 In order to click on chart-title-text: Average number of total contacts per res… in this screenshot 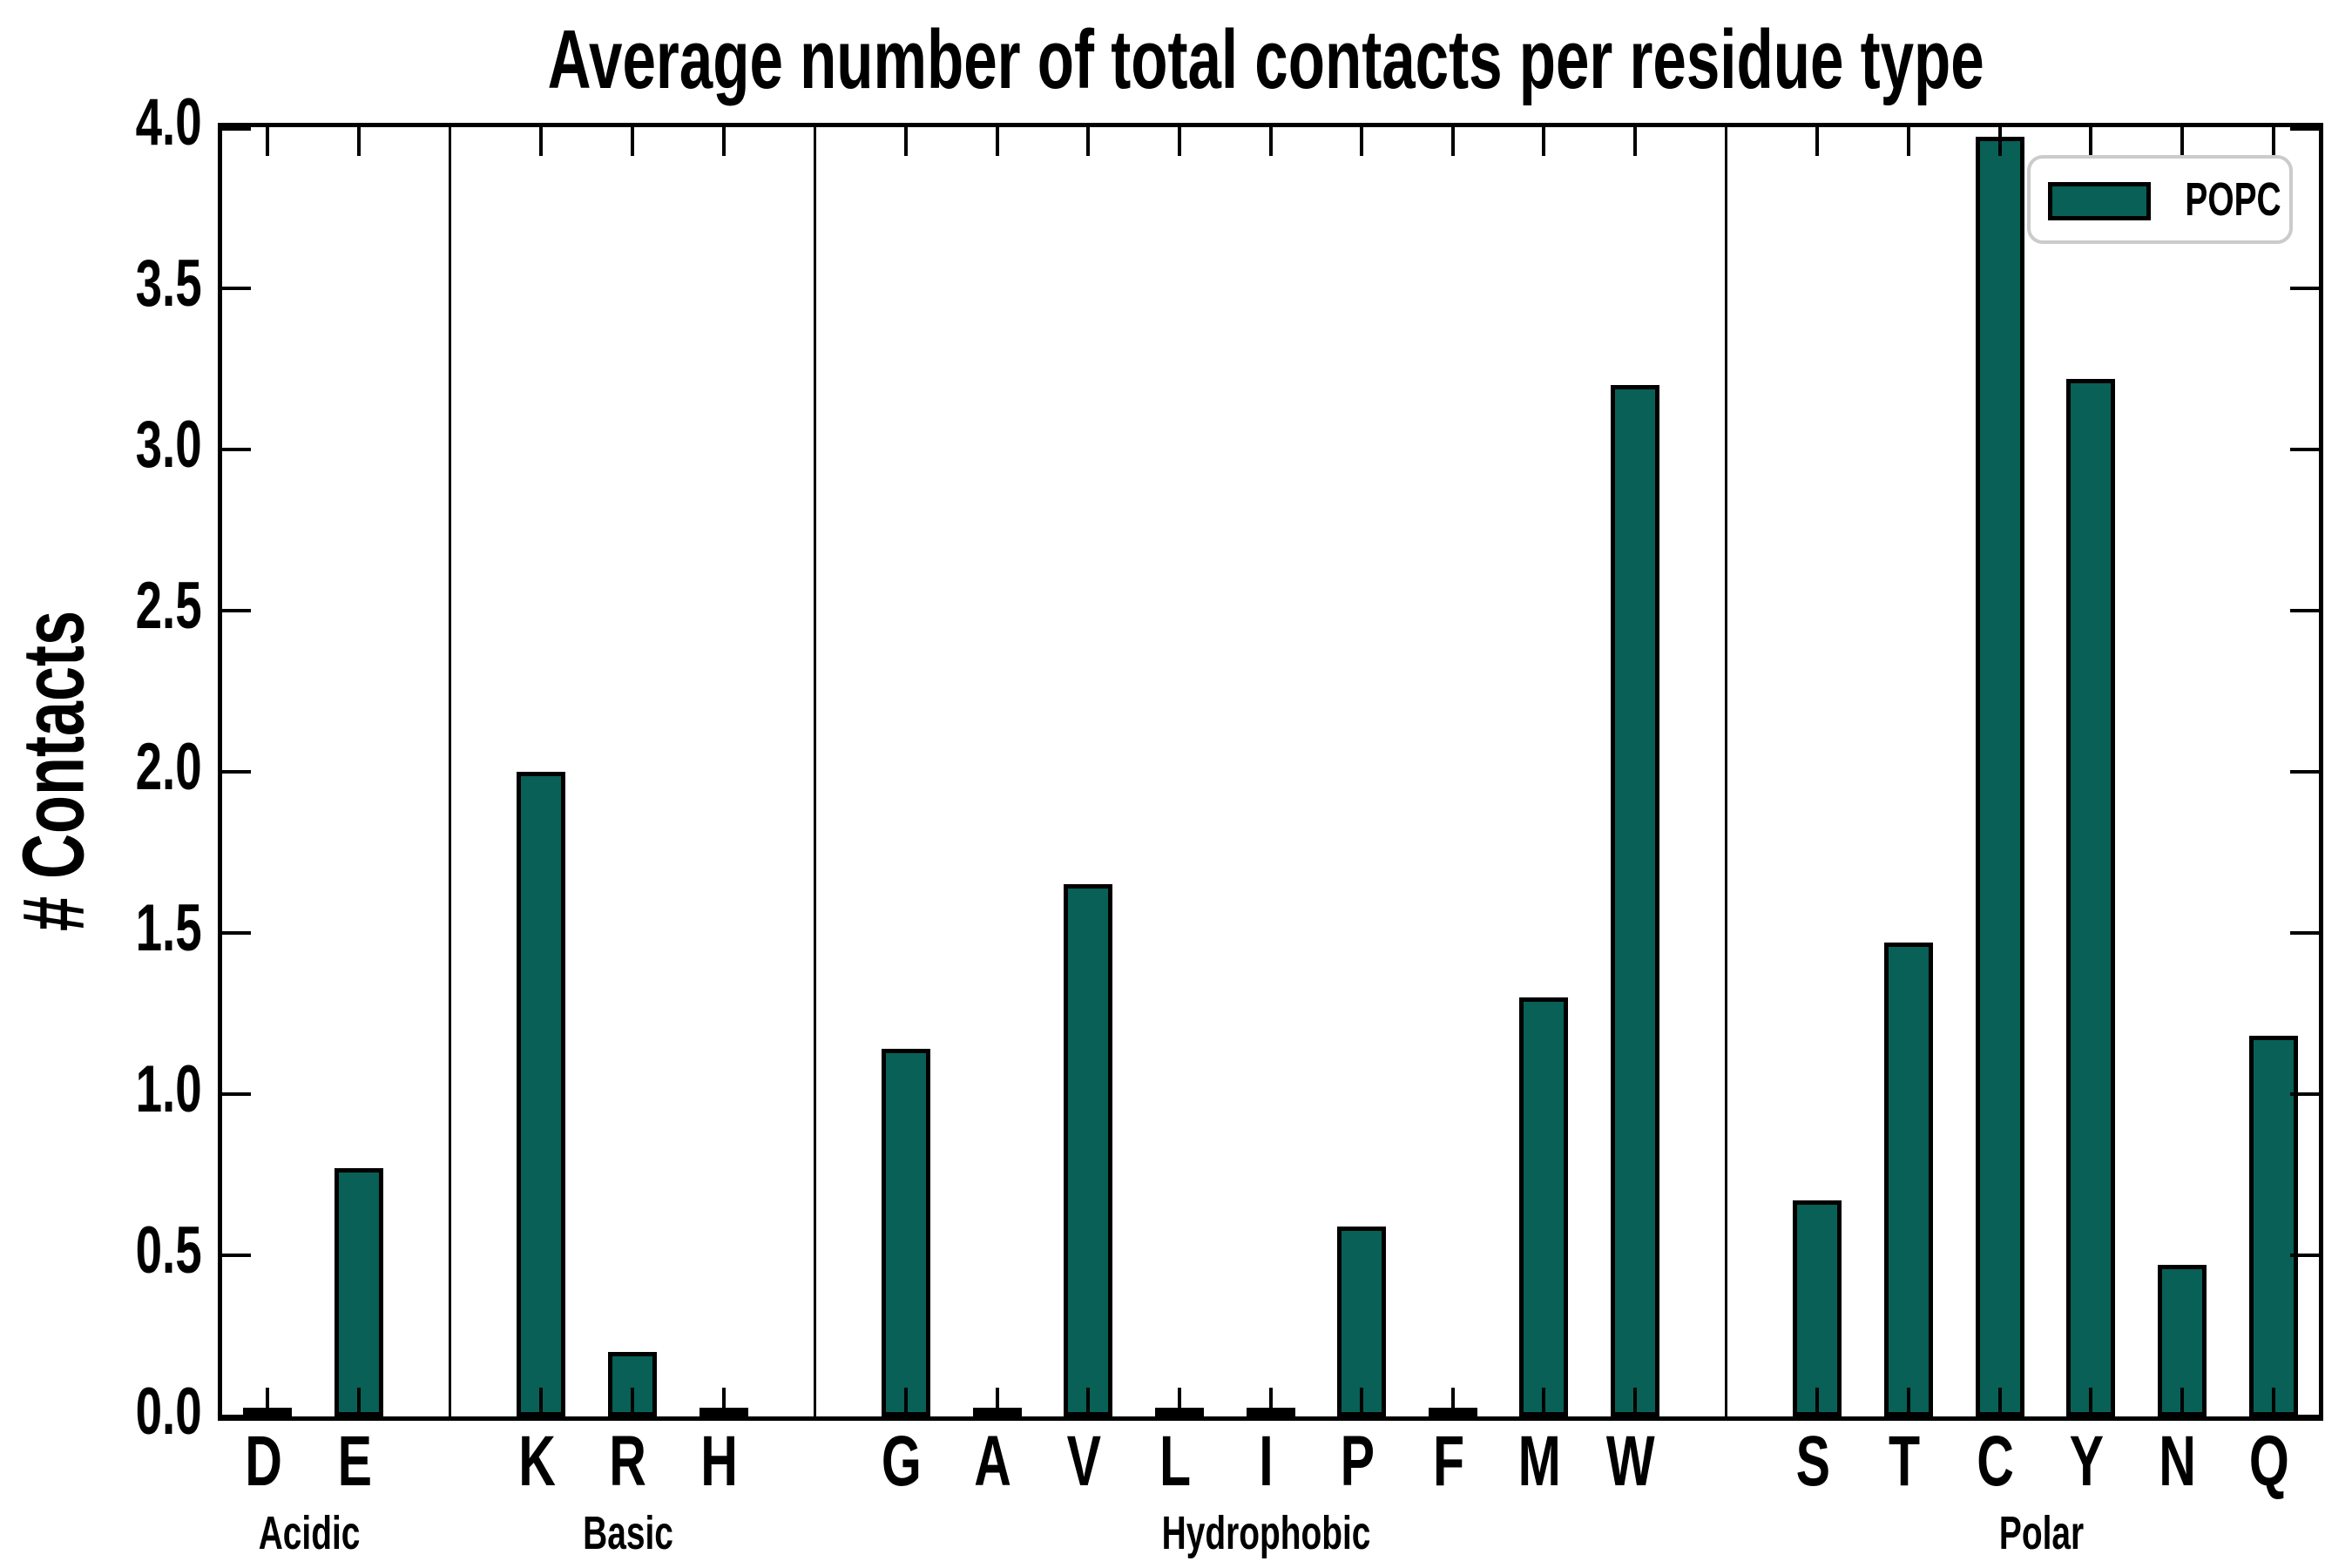, I will do `click(1266, 59)`.